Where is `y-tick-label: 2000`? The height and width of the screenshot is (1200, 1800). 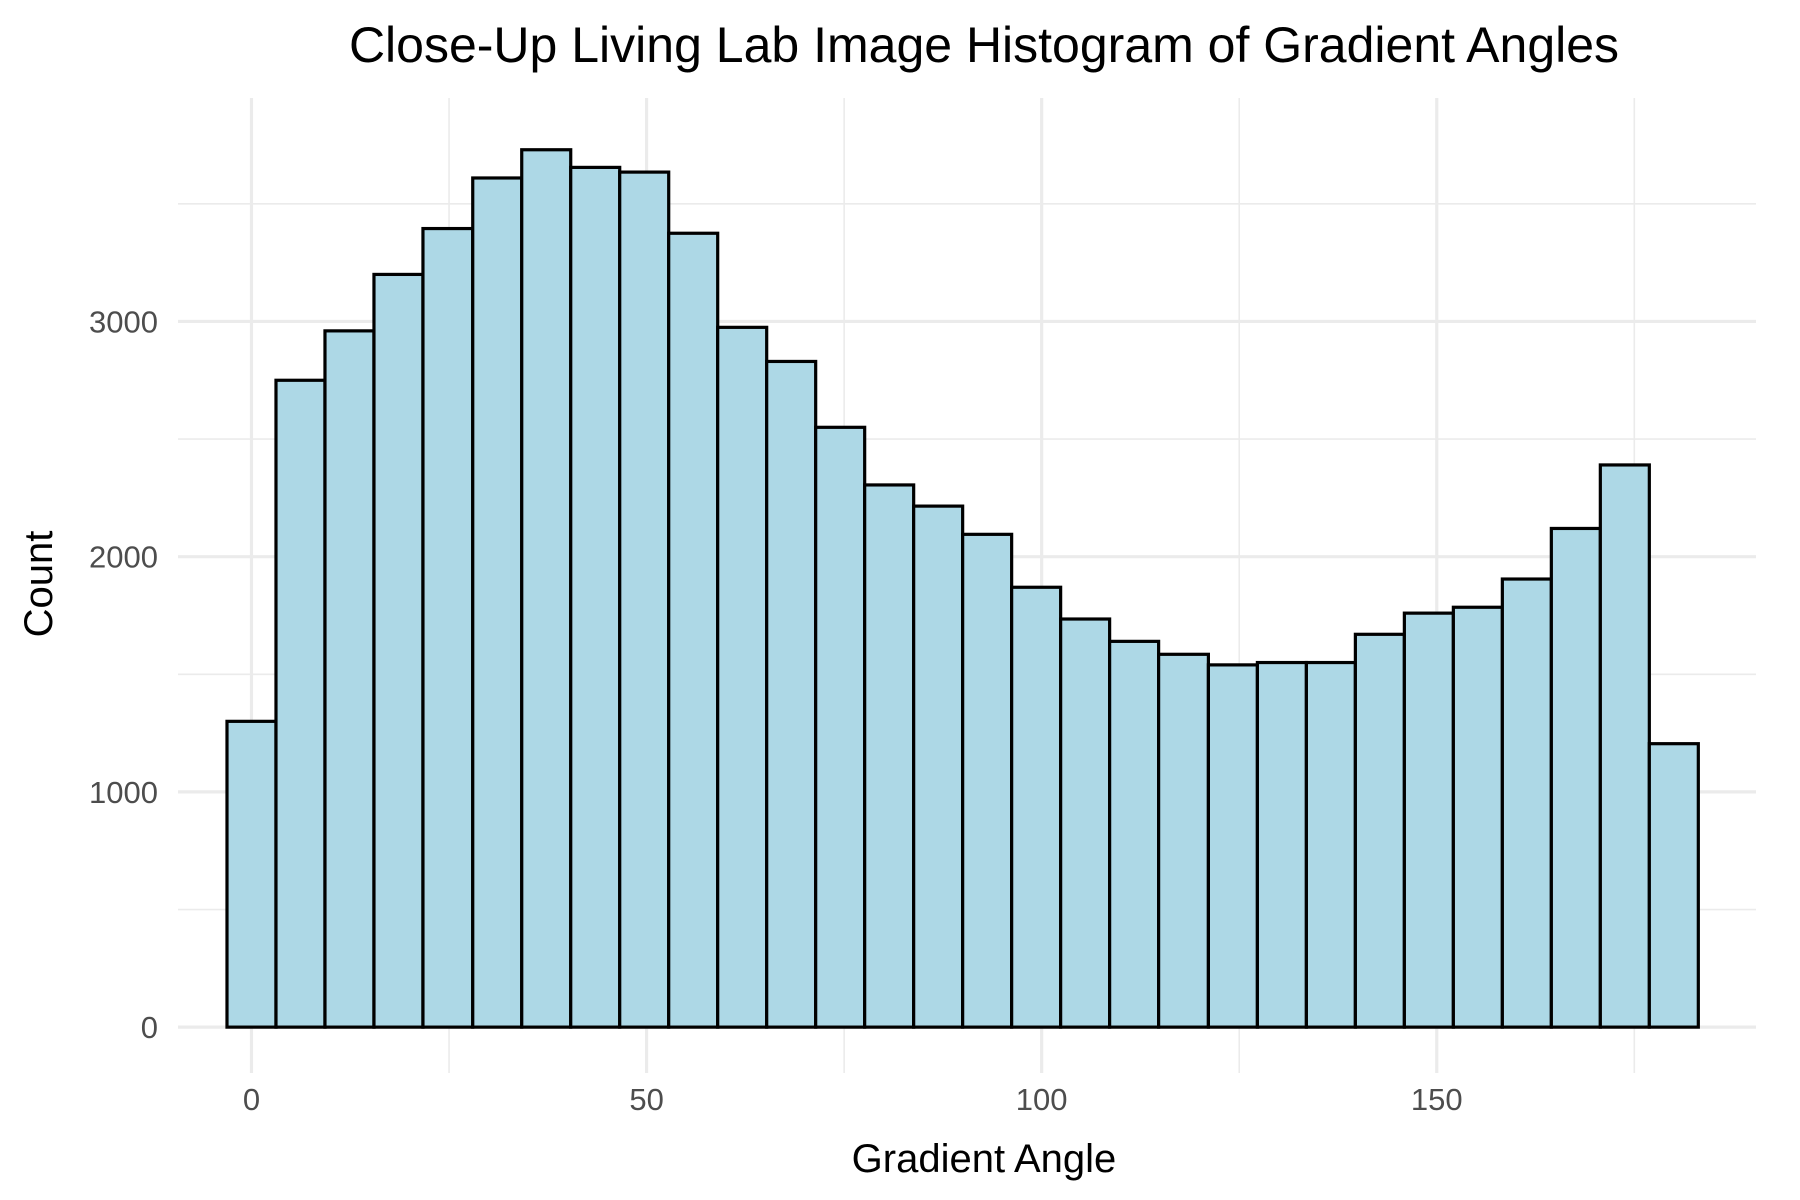
y-tick-label: 2000 is located at coordinates (123, 557).